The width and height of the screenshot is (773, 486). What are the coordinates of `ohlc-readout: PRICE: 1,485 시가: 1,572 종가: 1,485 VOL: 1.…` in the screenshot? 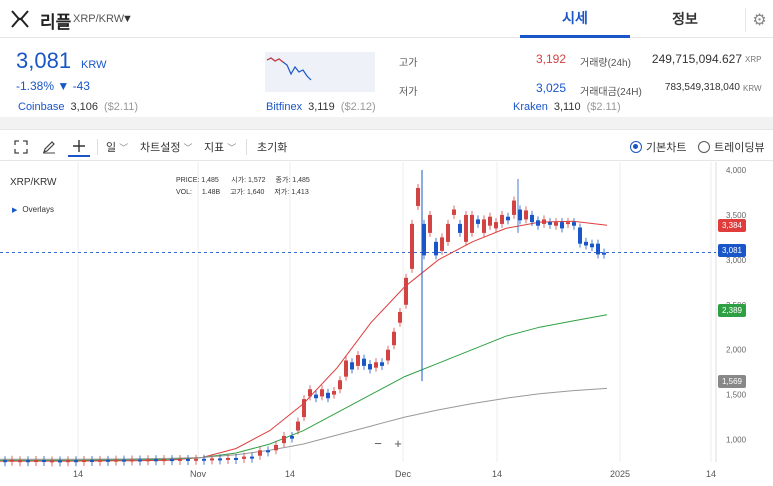 It's located at (243, 187).